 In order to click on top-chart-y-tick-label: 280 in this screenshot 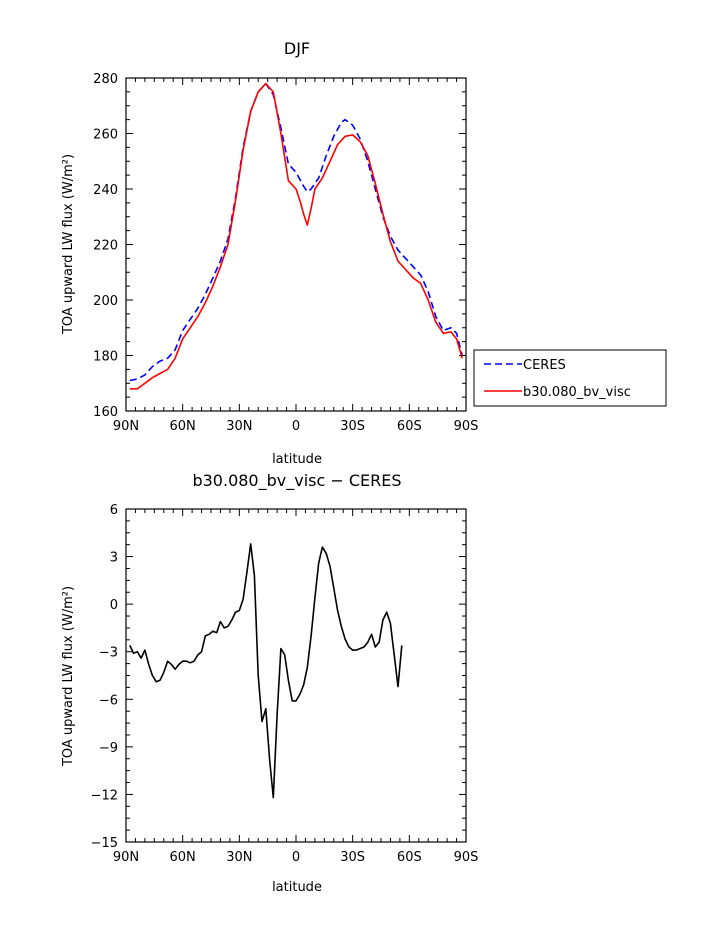, I will do `click(105, 79)`.